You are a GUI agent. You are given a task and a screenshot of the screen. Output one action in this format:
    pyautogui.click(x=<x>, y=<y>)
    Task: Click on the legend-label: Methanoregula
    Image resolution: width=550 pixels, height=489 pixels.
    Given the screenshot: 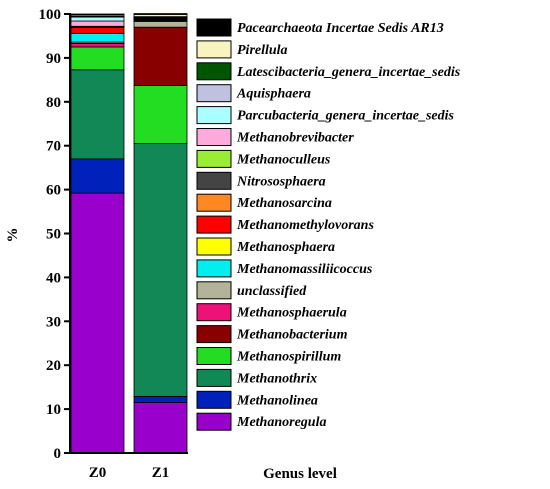 What is the action you would take?
    pyautogui.click(x=281, y=422)
    